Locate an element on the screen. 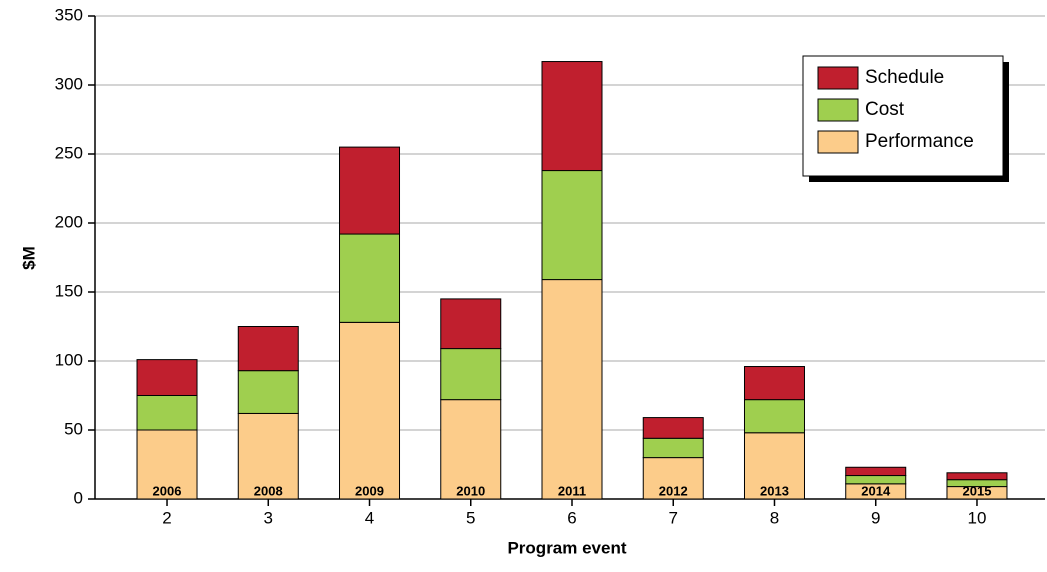 This screenshot has width=1047, height=572. bar-label: 2006 is located at coordinates (167, 490).